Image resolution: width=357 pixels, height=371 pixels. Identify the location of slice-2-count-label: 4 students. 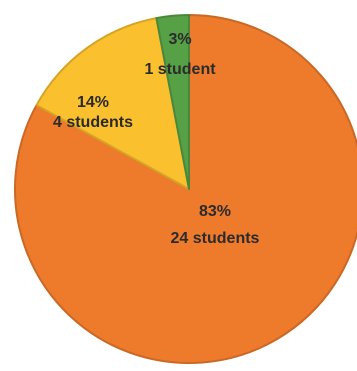
(93, 122).